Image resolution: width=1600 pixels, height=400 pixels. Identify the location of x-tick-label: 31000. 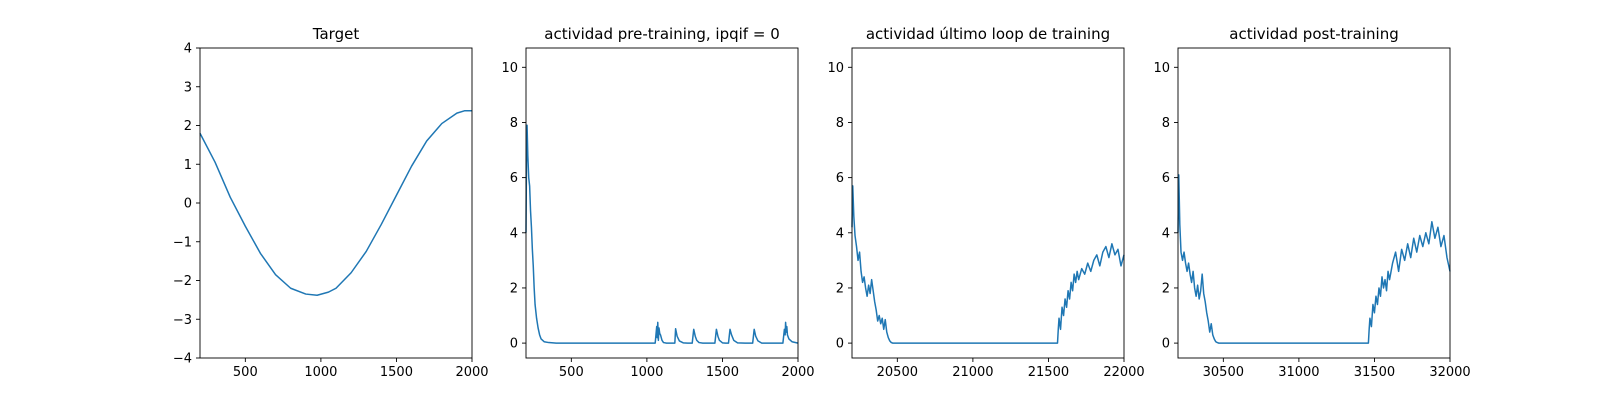
(1298, 372).